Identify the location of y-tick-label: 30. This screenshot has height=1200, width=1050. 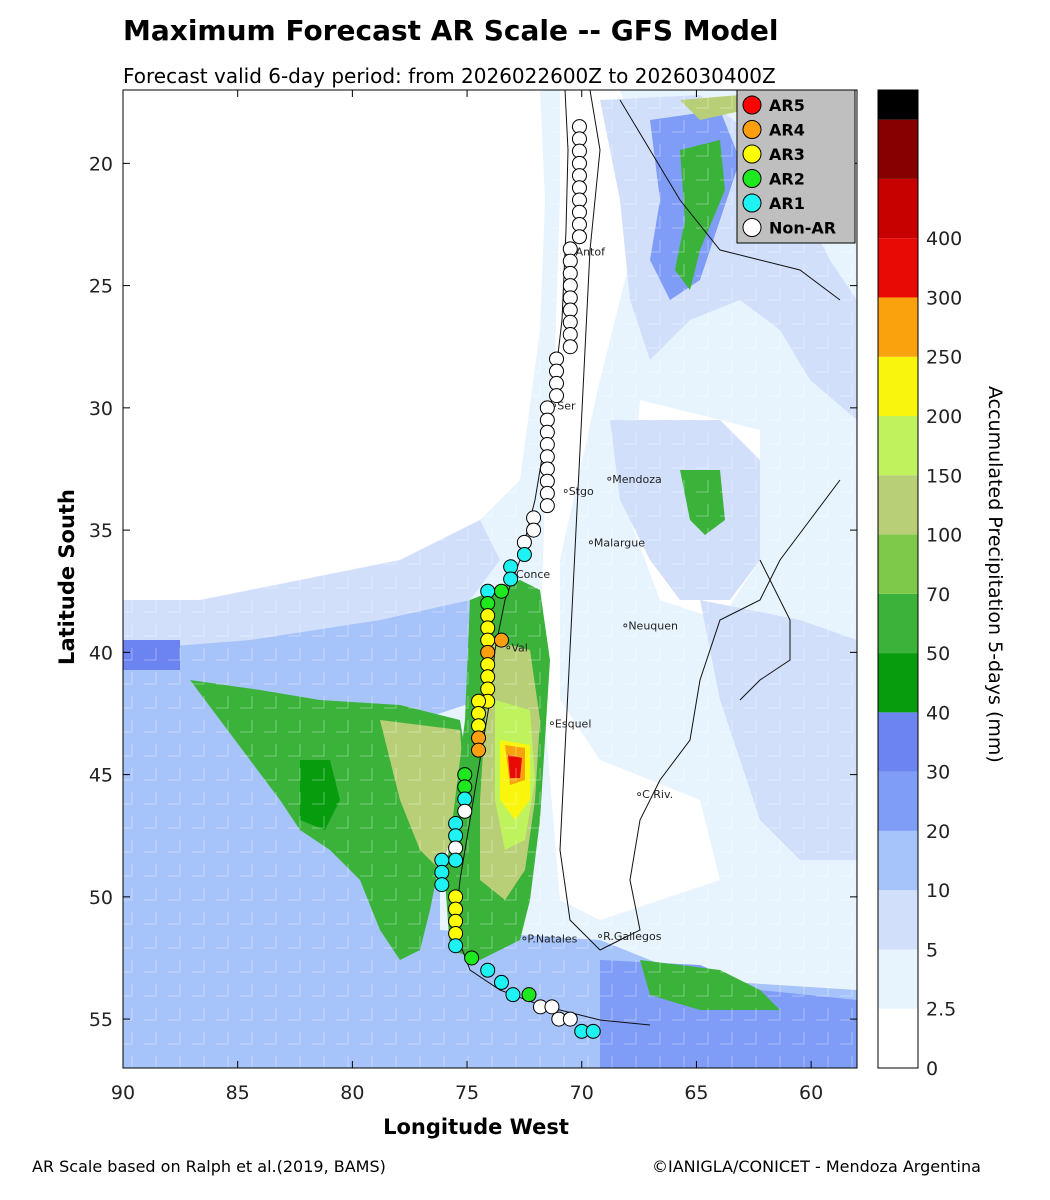
(101, 409).